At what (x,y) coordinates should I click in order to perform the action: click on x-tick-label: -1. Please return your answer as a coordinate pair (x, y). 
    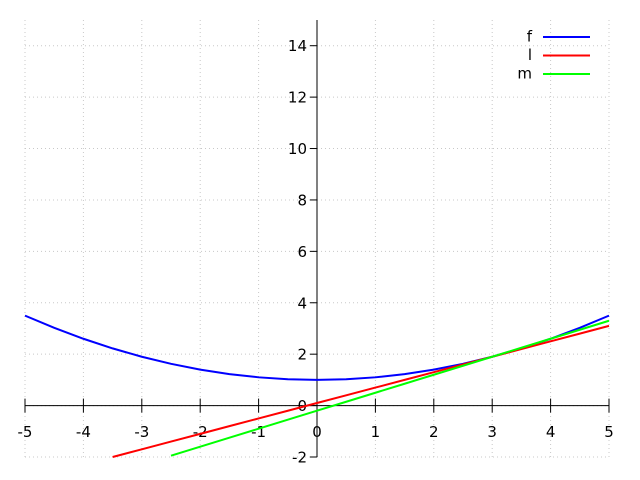
    Looking at the image, I should click on (258, 432).